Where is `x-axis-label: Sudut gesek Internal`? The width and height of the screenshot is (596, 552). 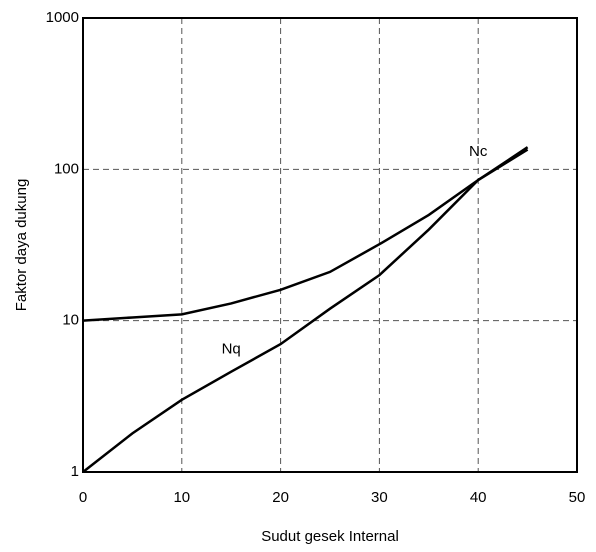 x-axis-label: Sudut gesek Internal is located at coordinates (330, 536).